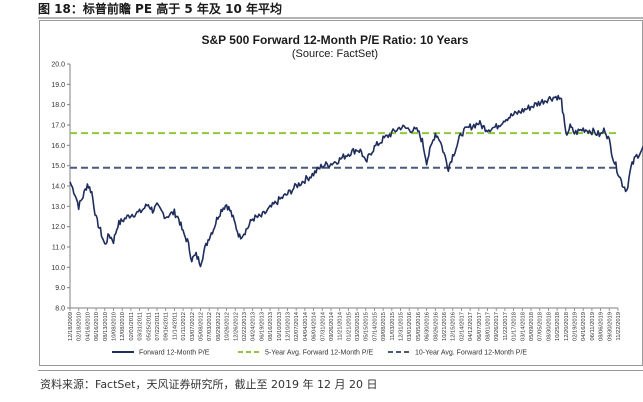  I want to click on x-tick-label: 12/10/2013, so click(288, 326).